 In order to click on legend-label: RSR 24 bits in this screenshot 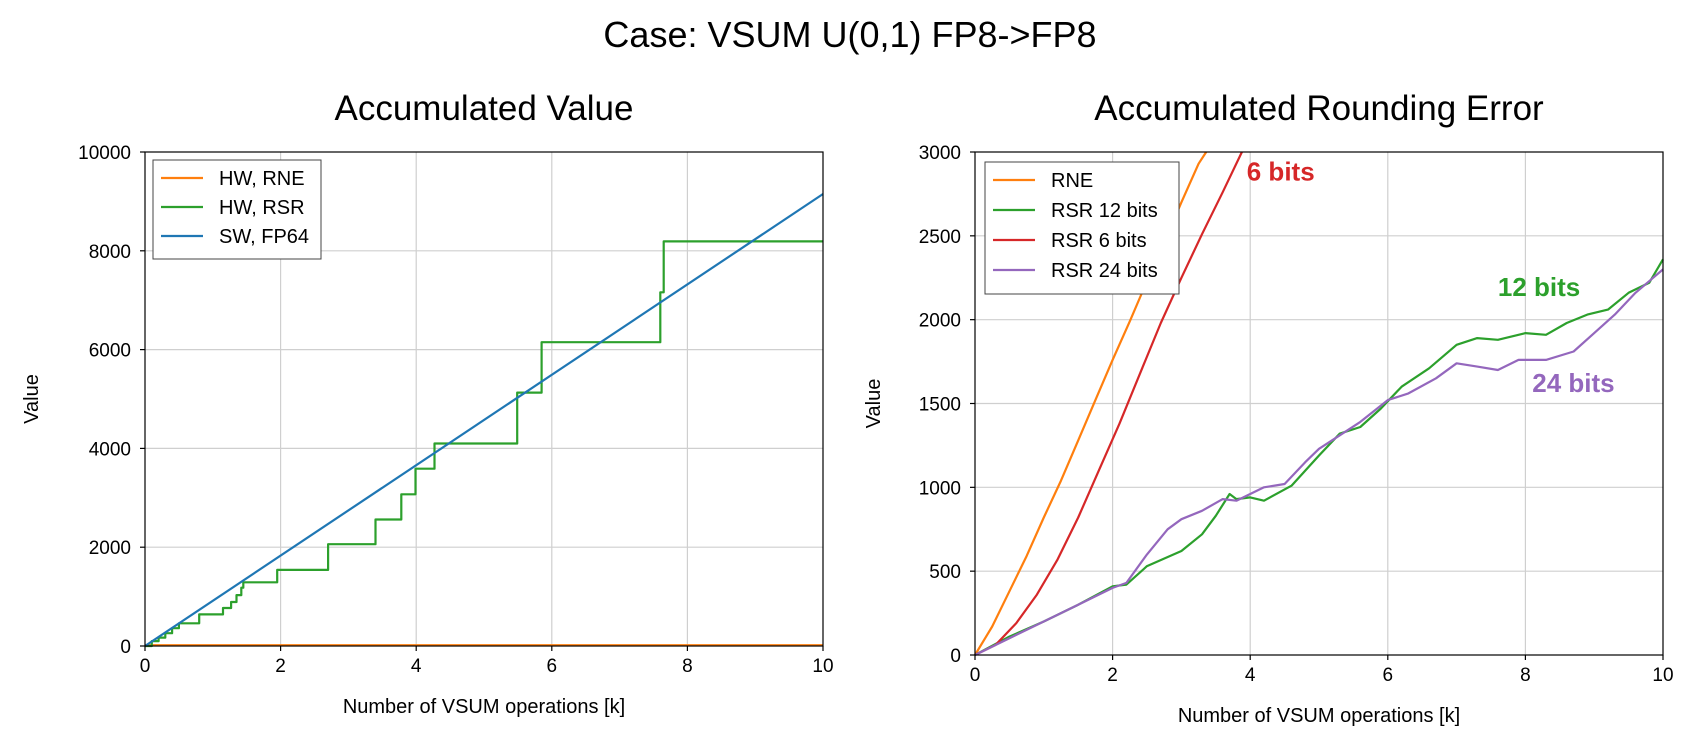, I will do `click(1104, 271)`.